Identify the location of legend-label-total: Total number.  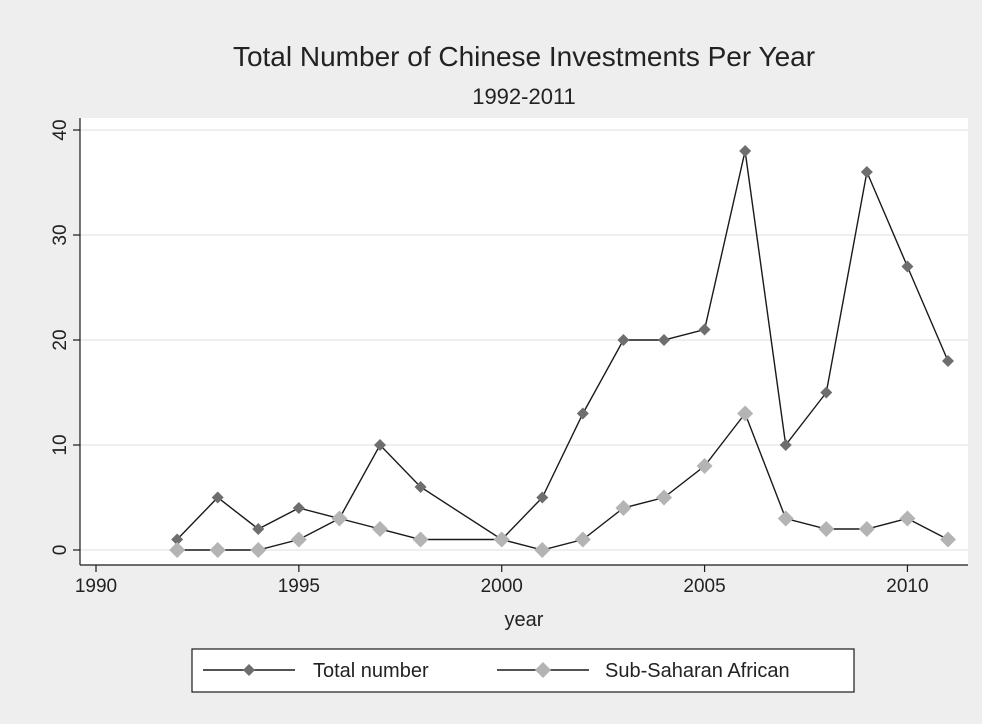
(371, 671).